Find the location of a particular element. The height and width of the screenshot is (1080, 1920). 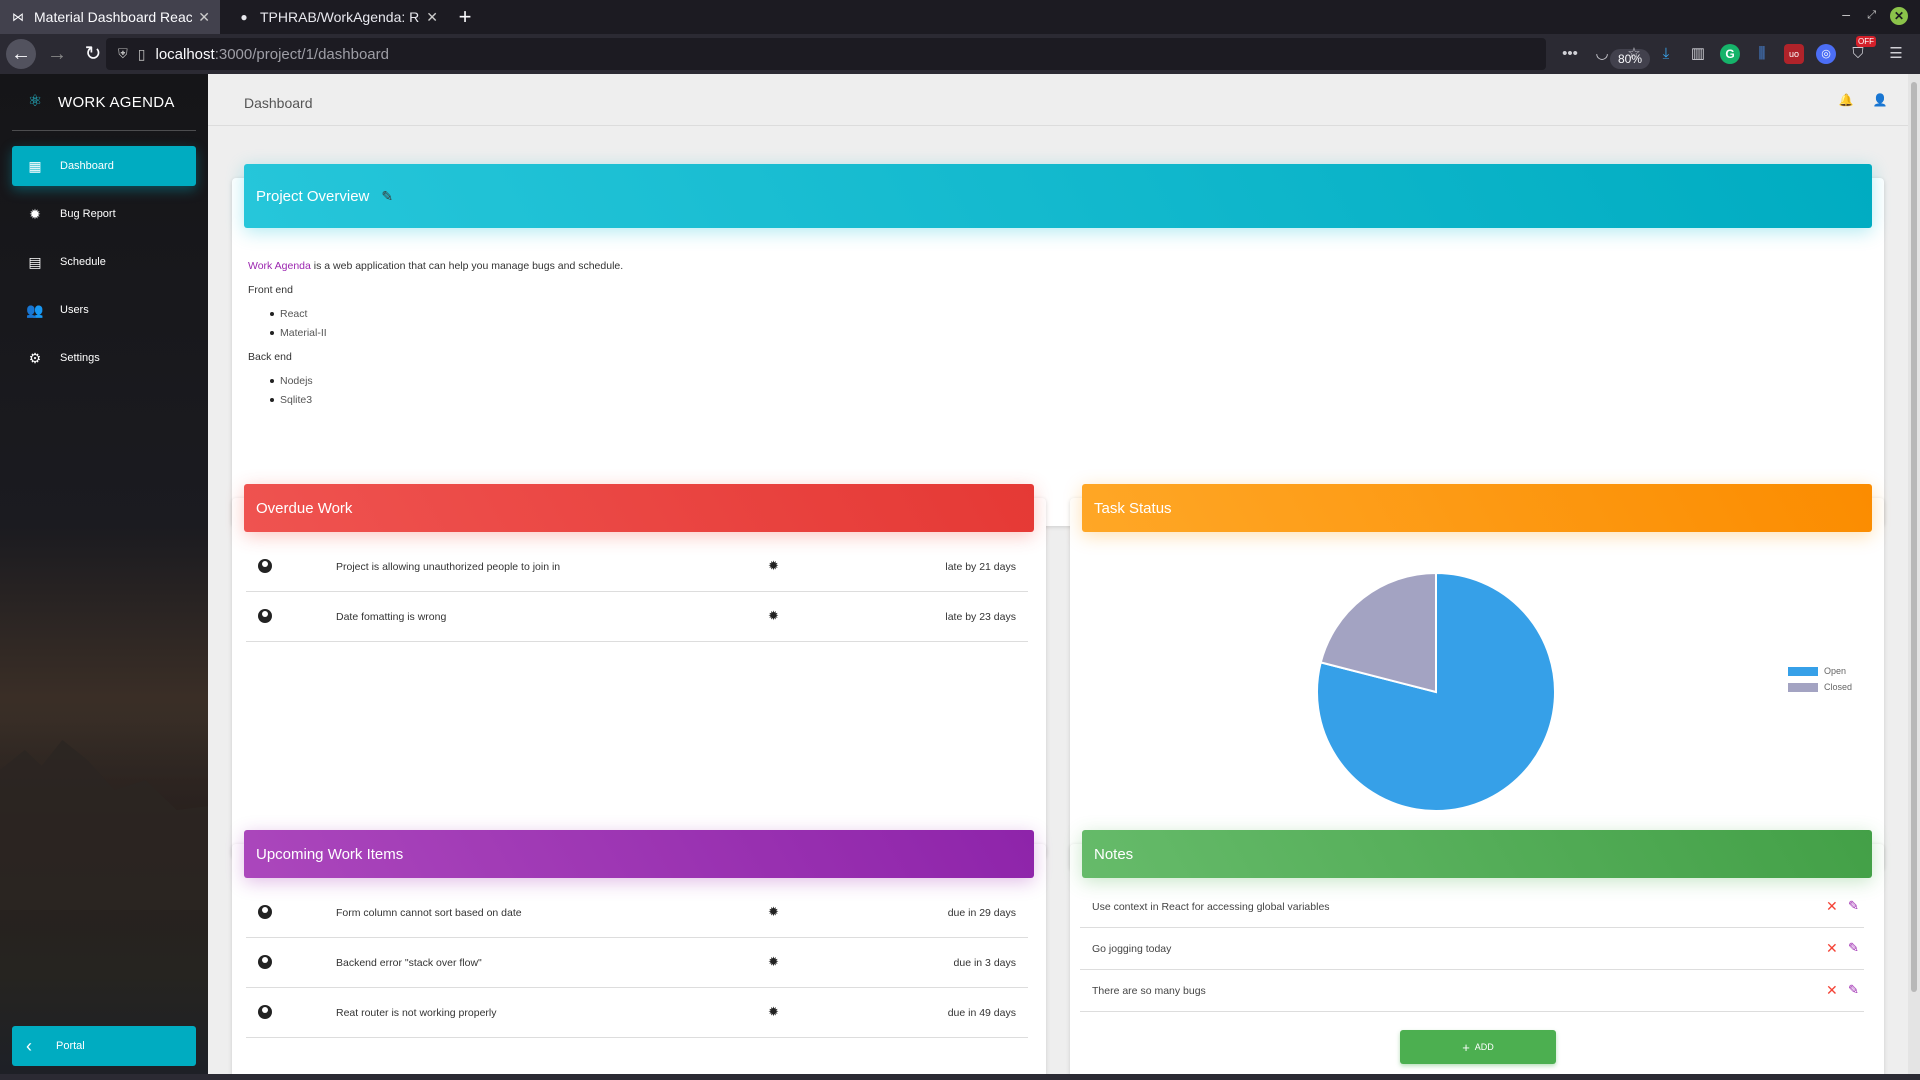

person-icon: 👤 is located at coordinates (1880, 100).